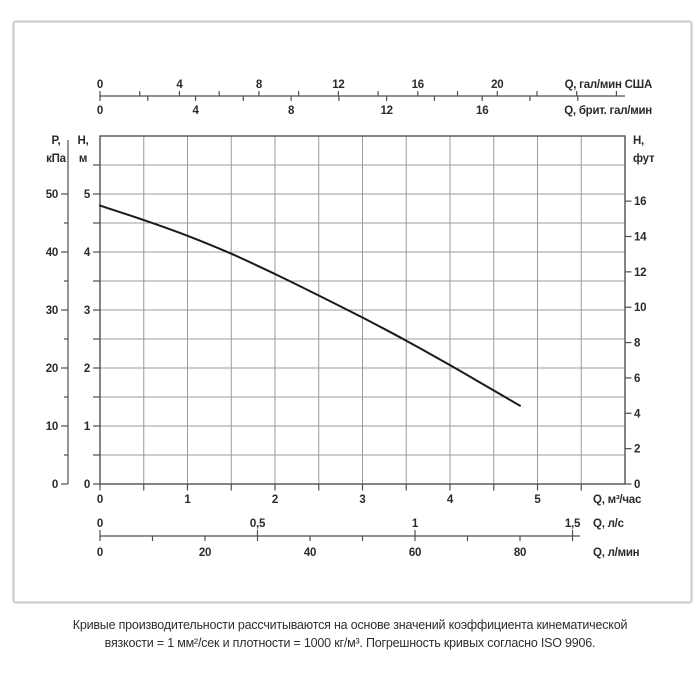 The image size is (700, 700). Describe the element at coordinates (52, 195) in the screenshot. I see `kpa-tick-label: 50` at that location.